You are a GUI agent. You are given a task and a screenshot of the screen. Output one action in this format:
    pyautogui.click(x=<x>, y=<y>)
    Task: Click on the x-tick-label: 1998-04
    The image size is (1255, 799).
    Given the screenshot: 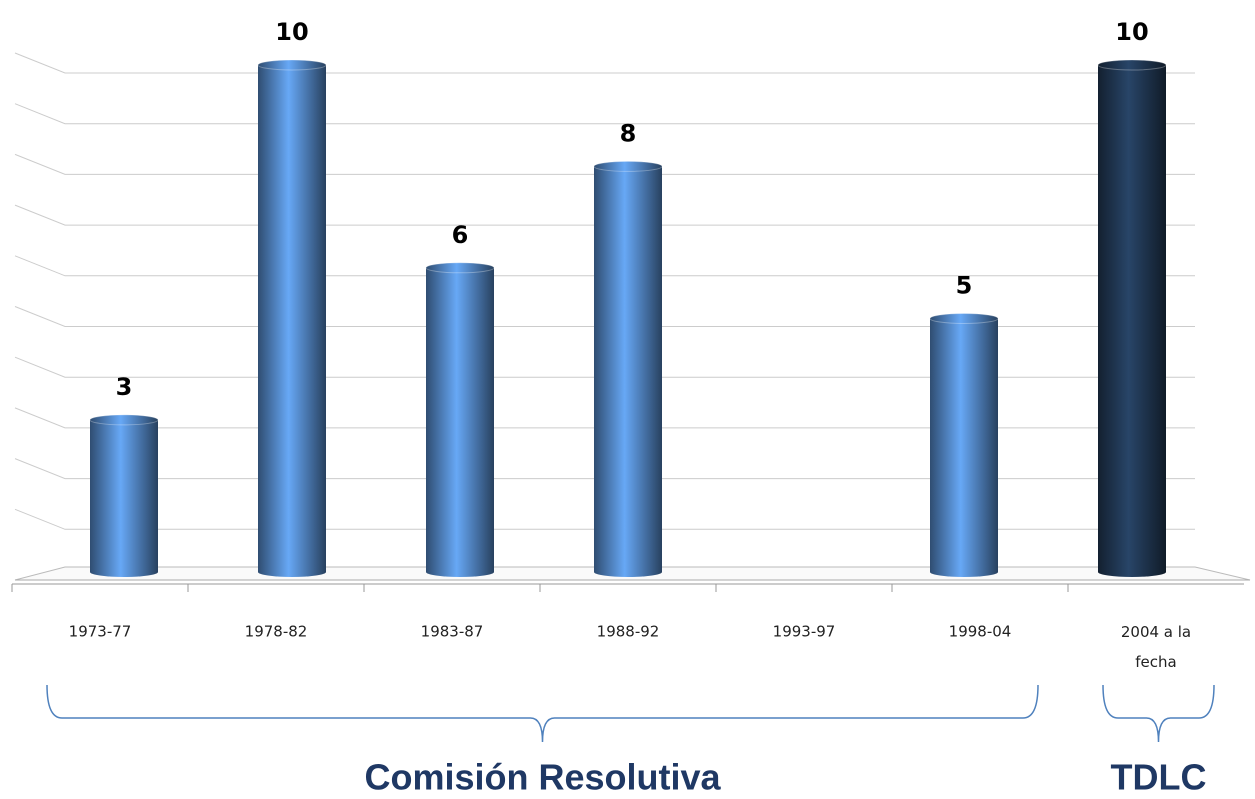 What is the action you would take?
    pyautogui.click(x=980, y=632)
    